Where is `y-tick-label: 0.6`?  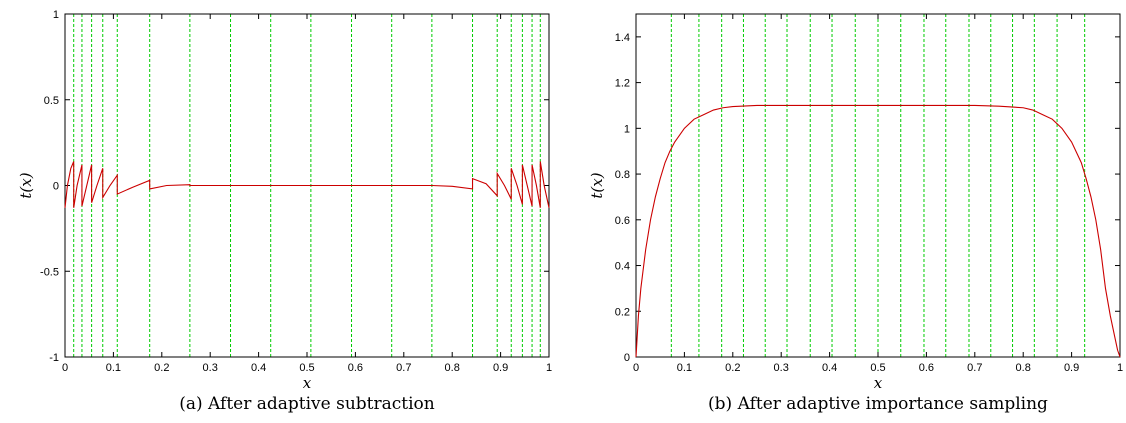
y-tick-label: 0.6 is located at coordinates (622, 221).